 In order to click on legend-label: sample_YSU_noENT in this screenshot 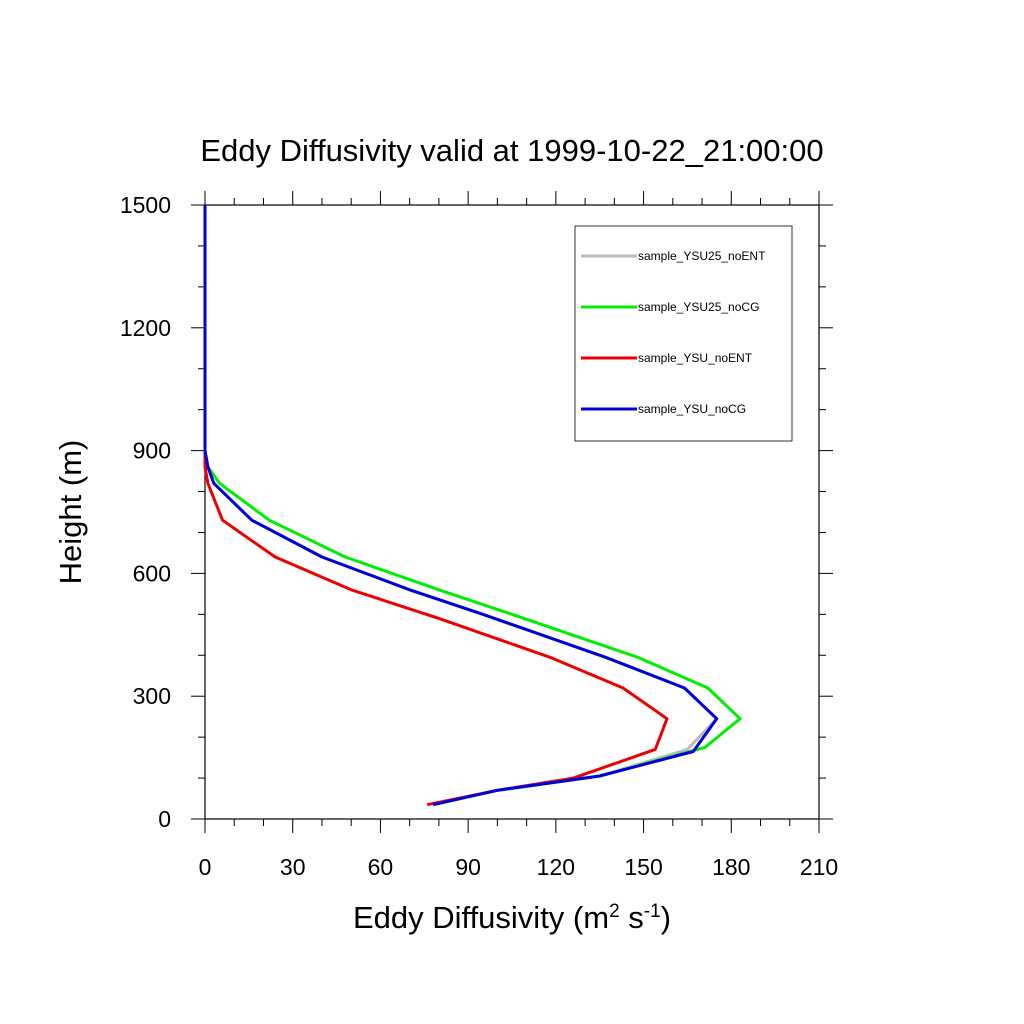, I will do `click(695, 358)`.